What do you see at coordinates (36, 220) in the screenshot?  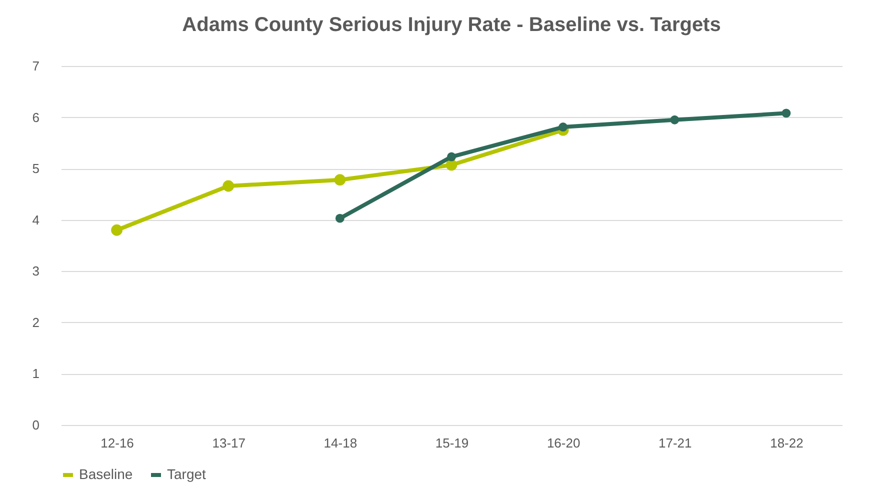 I see `y-tick-label: 4` at bounding box center [36, 220].